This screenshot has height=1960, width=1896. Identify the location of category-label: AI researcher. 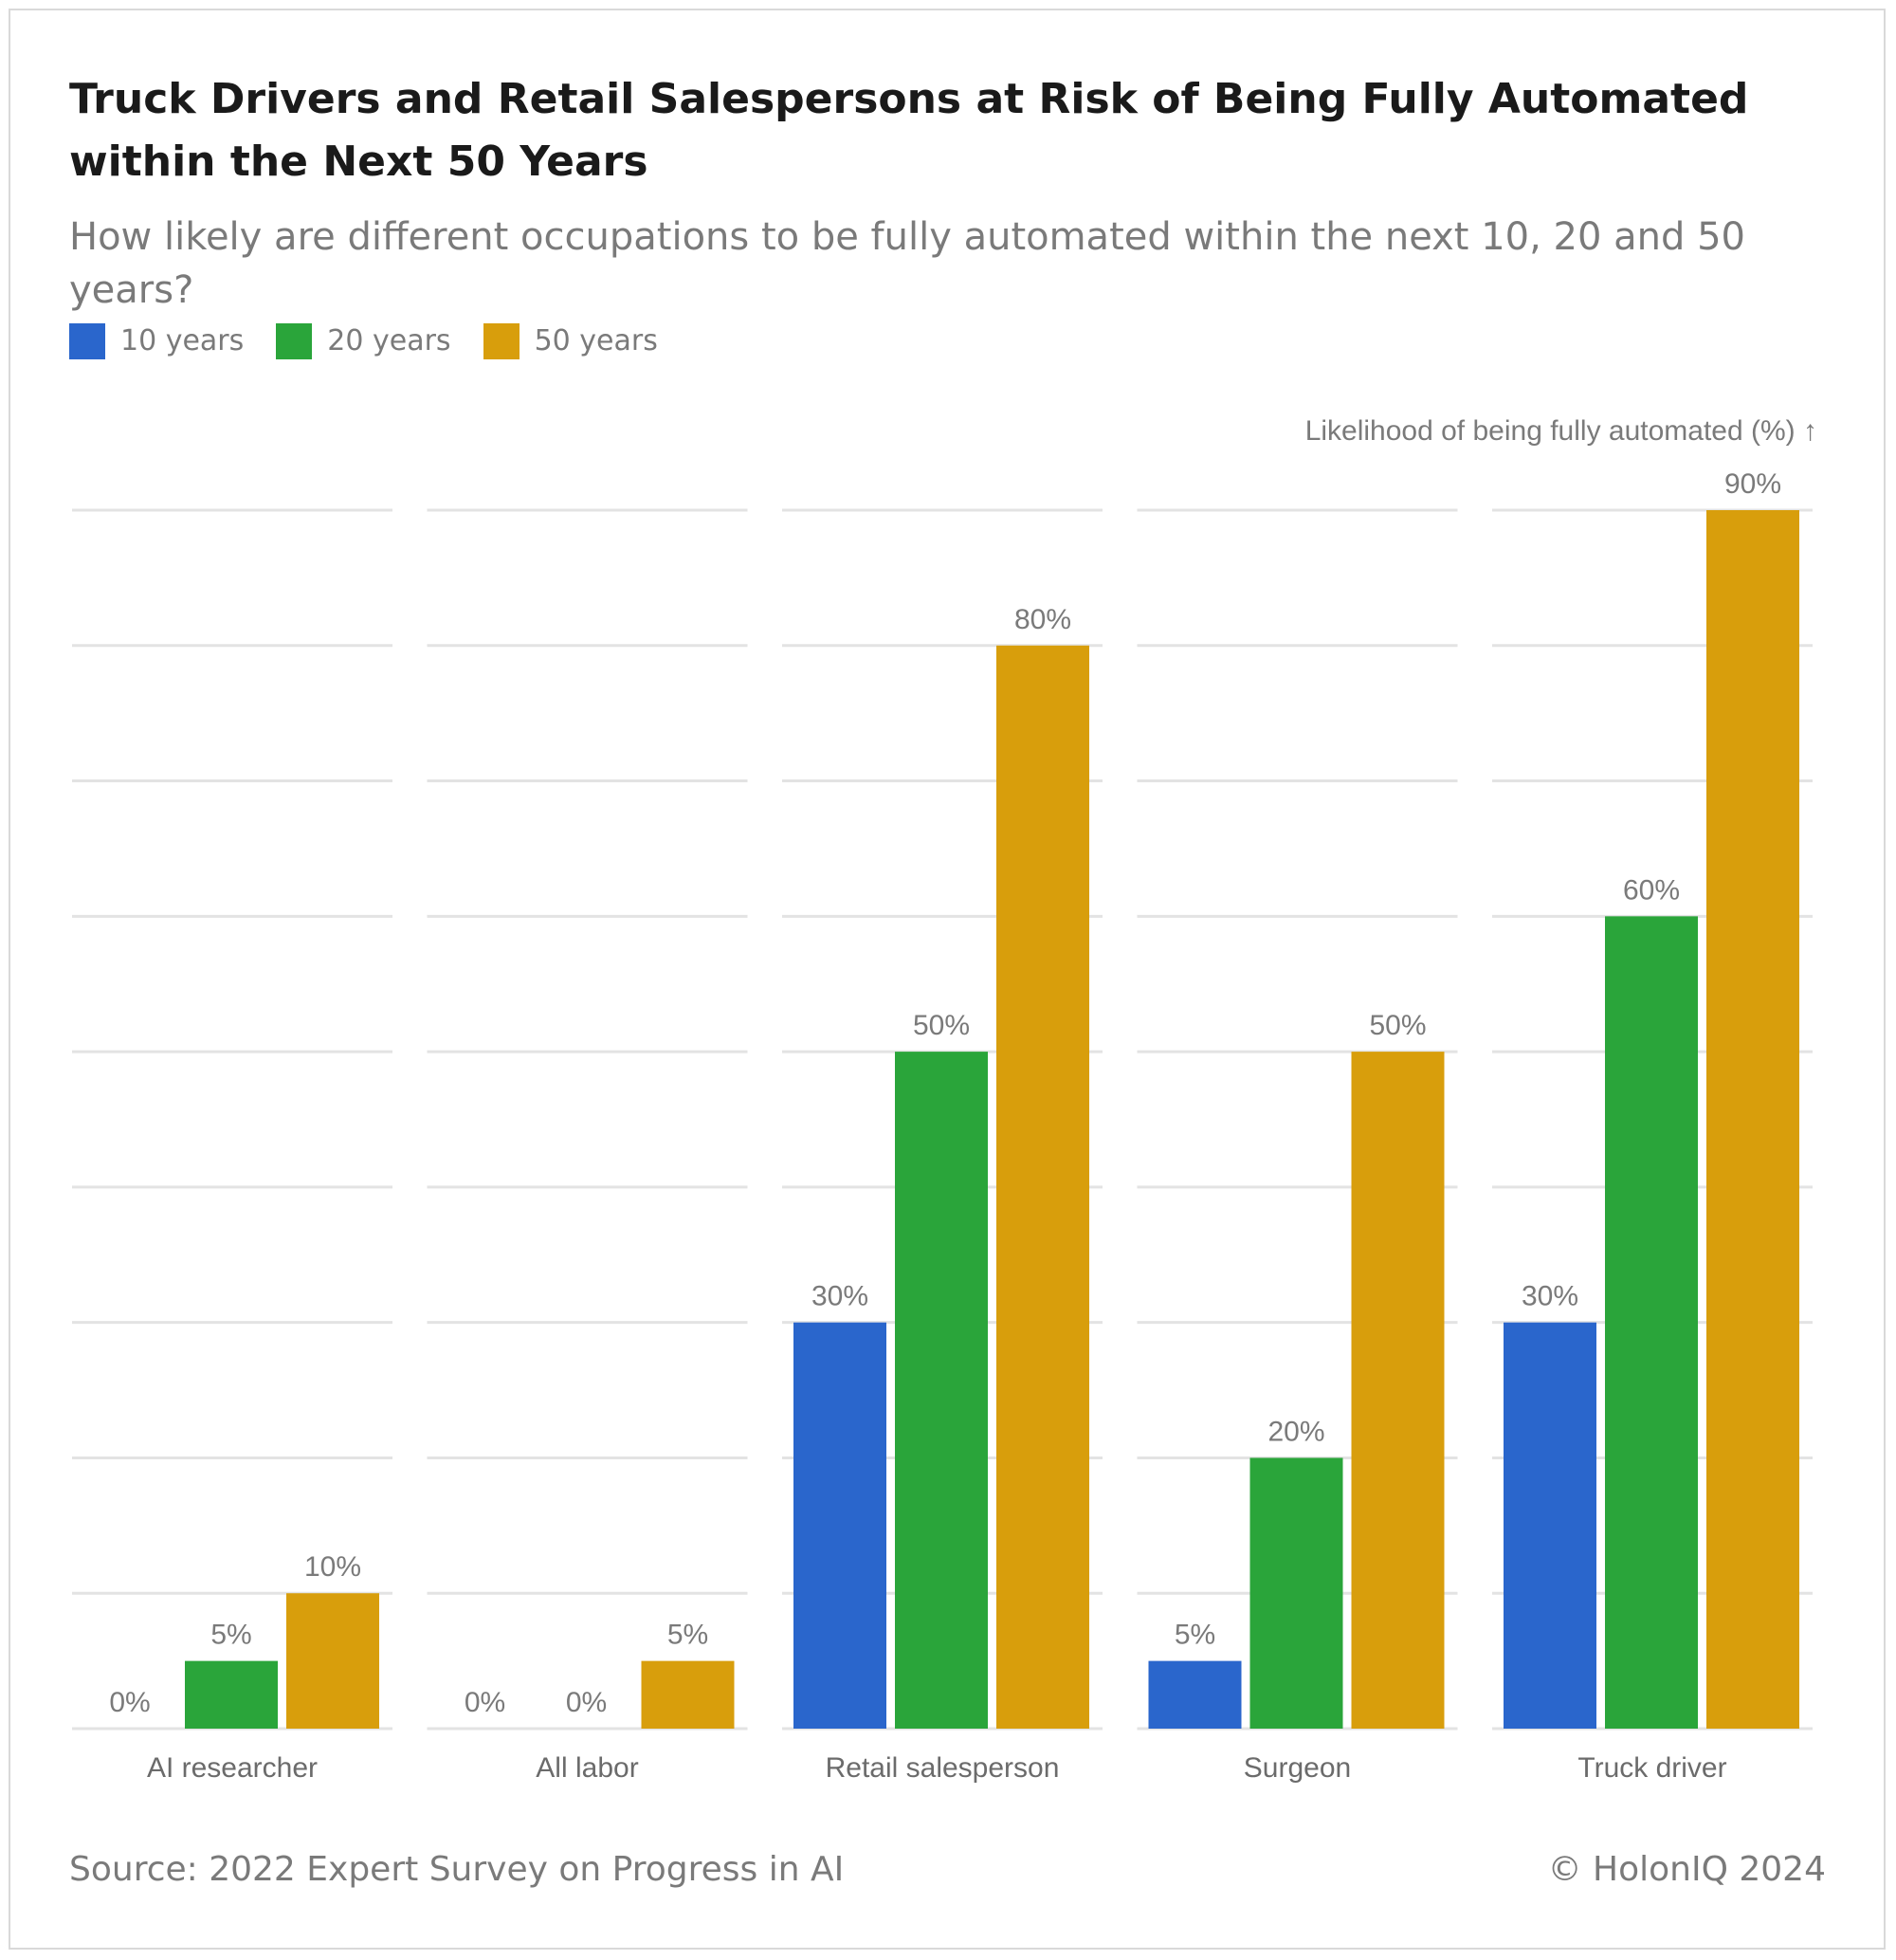
(232, 1768).